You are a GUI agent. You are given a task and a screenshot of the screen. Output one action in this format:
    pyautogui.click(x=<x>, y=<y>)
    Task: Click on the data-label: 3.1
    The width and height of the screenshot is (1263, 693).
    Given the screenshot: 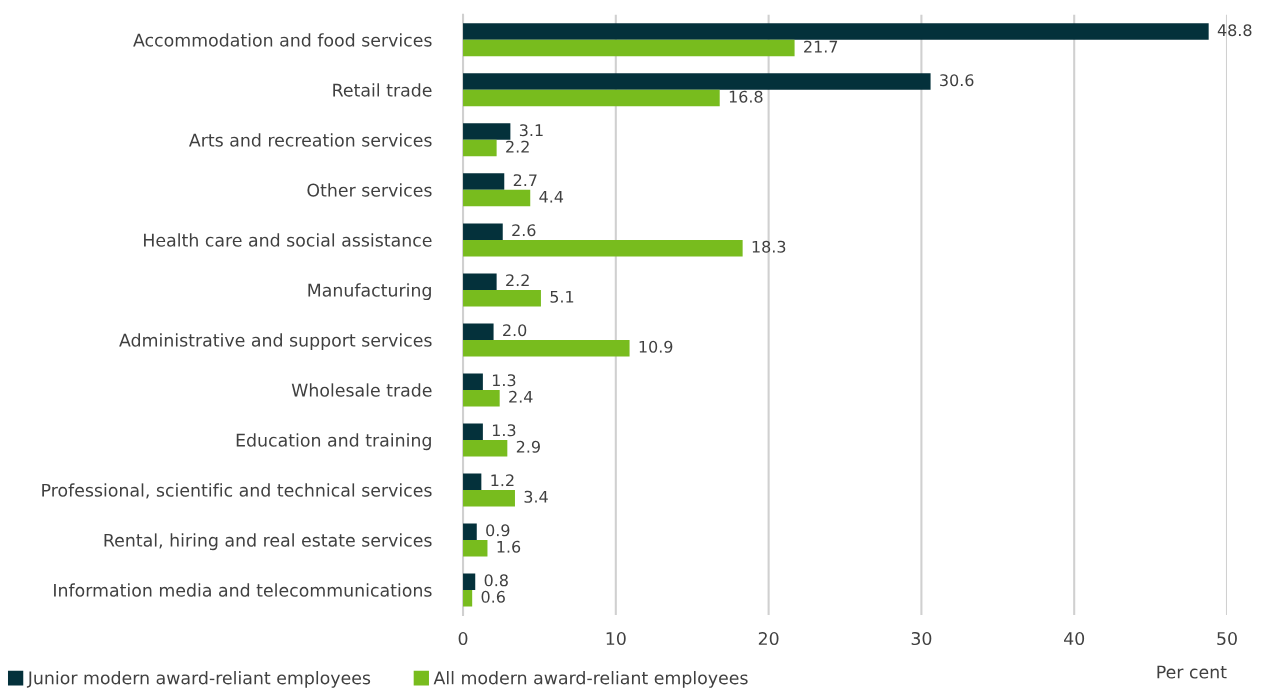 What is the action you would take?
    pyautogui.click(x=531, y=130)
    